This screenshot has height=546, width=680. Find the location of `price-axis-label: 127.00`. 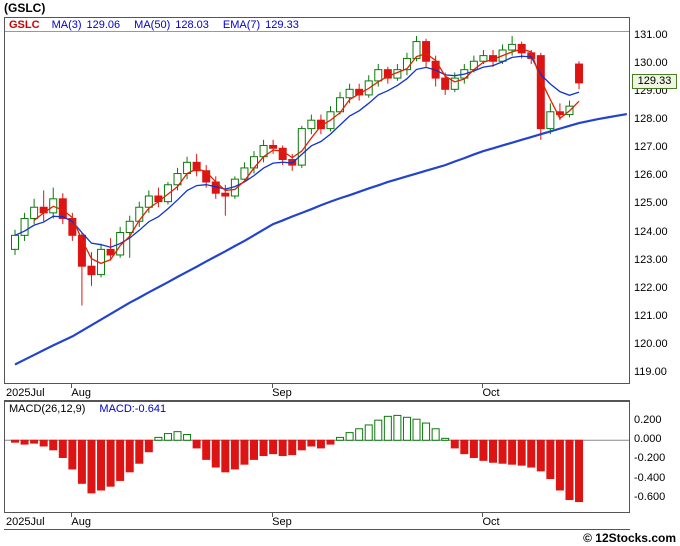

price-axis-label: 127.00 is located at coordinates (651, 147).